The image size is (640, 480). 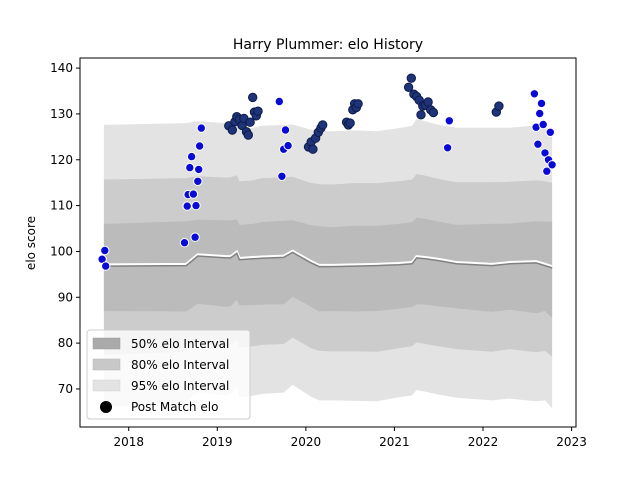 I want to click on x-tick-label: 2023, so click(x=571, y=442).